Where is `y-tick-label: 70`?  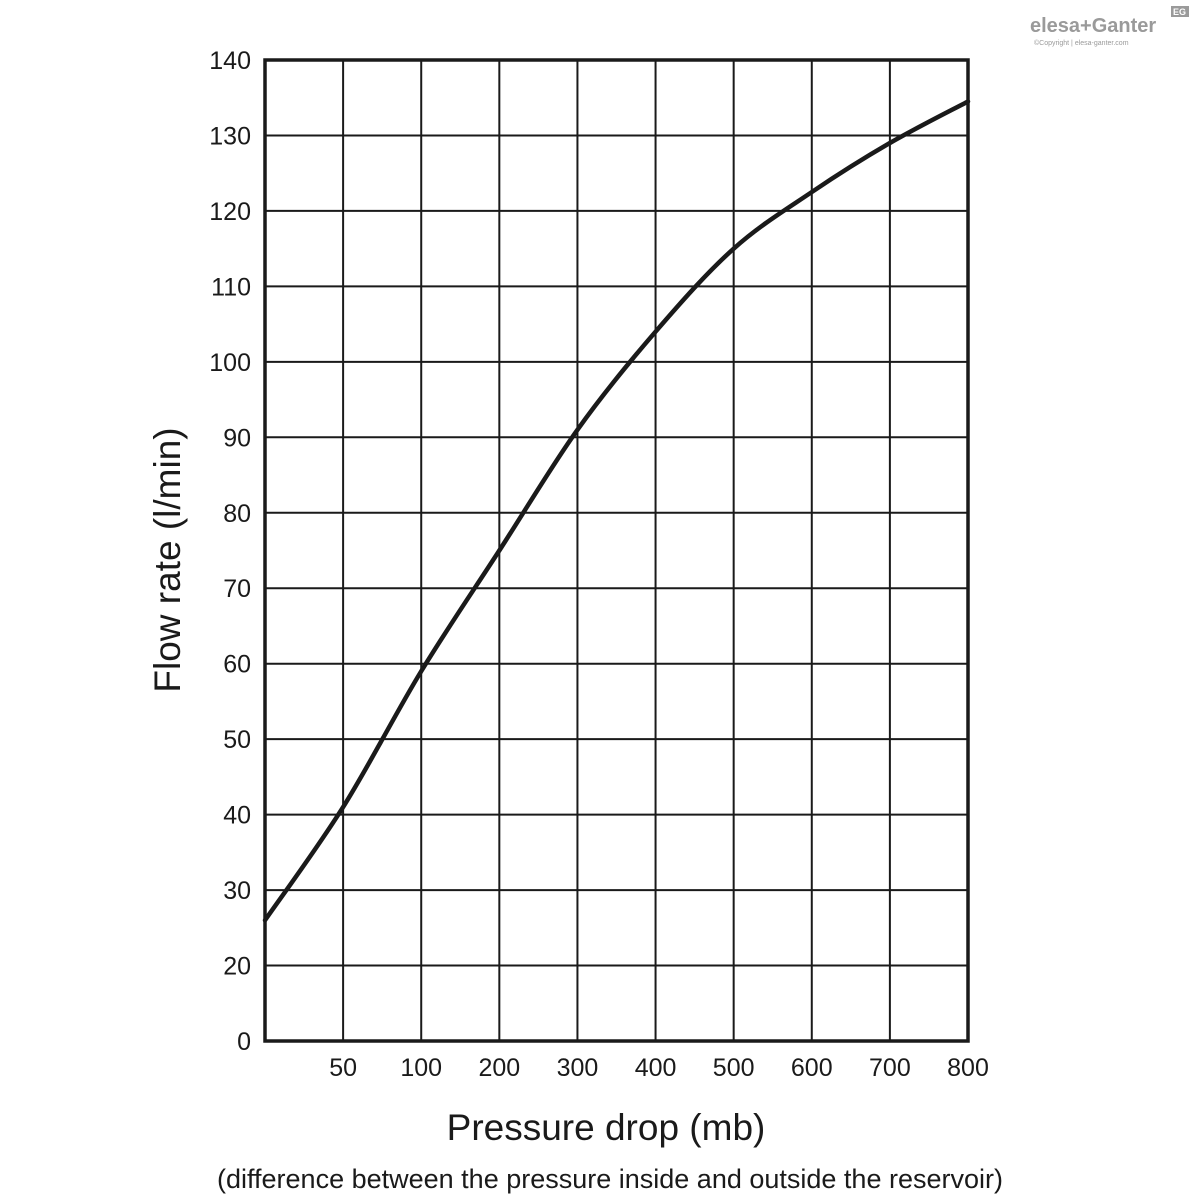
y-tick-label: 70 is located at coordinates (237, 589).